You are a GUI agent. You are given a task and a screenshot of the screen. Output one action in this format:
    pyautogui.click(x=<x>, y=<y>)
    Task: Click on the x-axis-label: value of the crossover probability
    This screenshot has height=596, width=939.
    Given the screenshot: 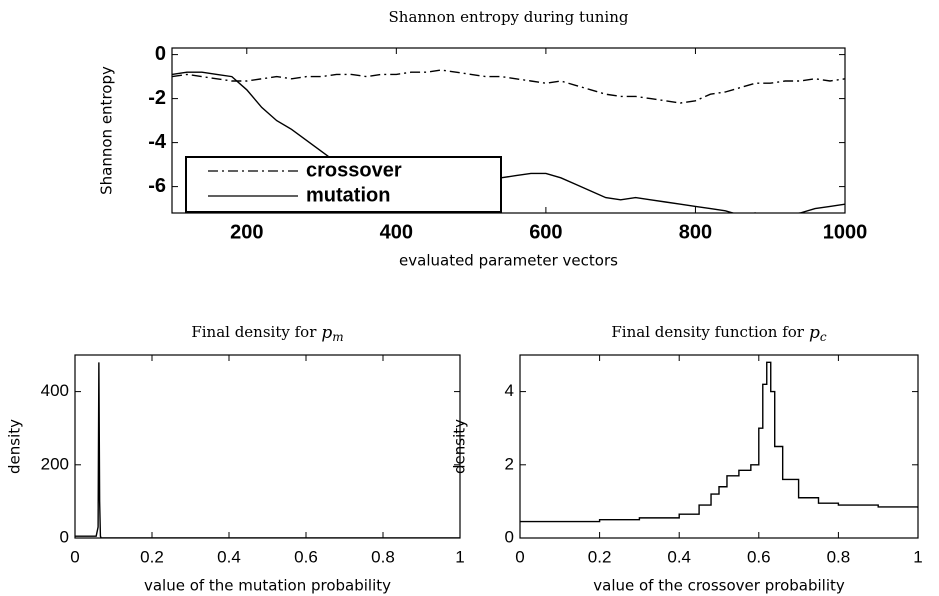 What is the action you would take?
    pyautogui.click(x=719, y=586)
    